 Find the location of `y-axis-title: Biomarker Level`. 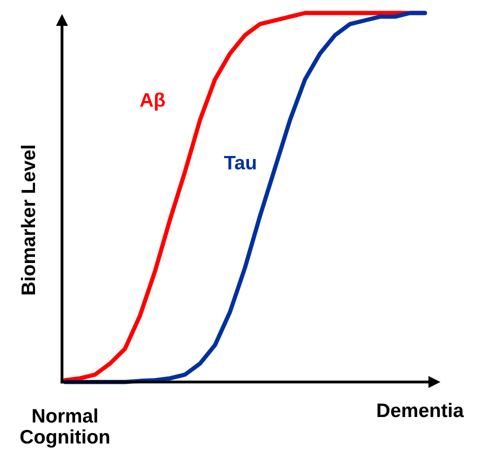

y-axis-title: Biomarker Level is located at coordinates (28, 220).